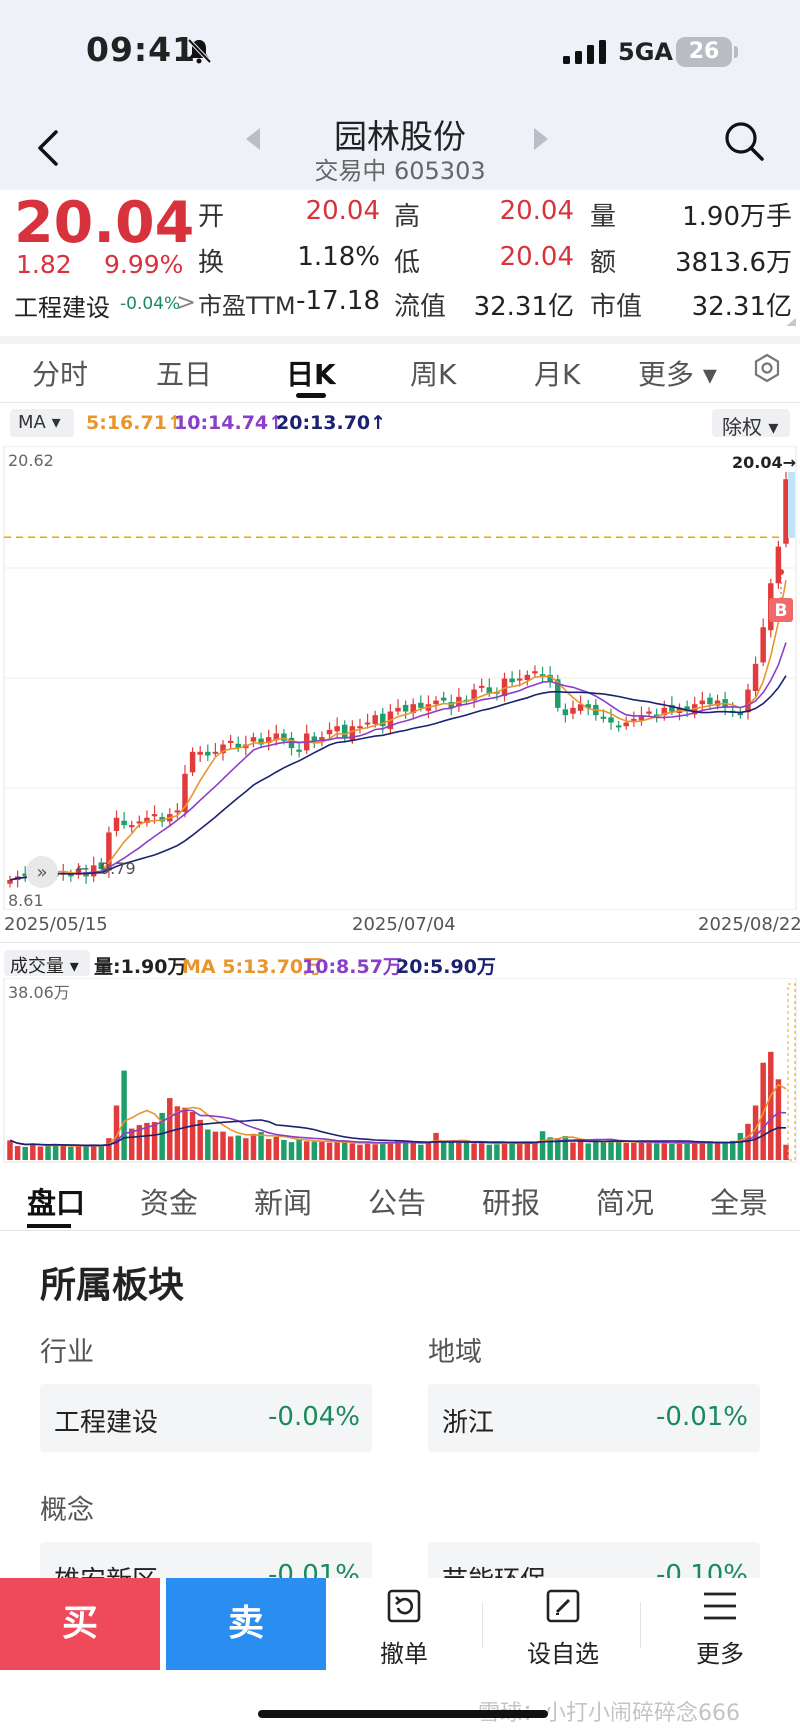 This screenshot has height=1734, width=800. I want to click on volume-selector: 成交量 ▾, so click(47, 963).